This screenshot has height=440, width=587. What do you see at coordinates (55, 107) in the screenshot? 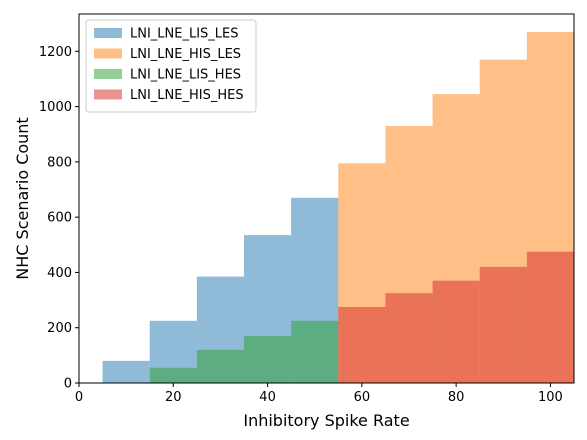
I see `y-tick-label-5: 1000` at bounding box center [55, 107].